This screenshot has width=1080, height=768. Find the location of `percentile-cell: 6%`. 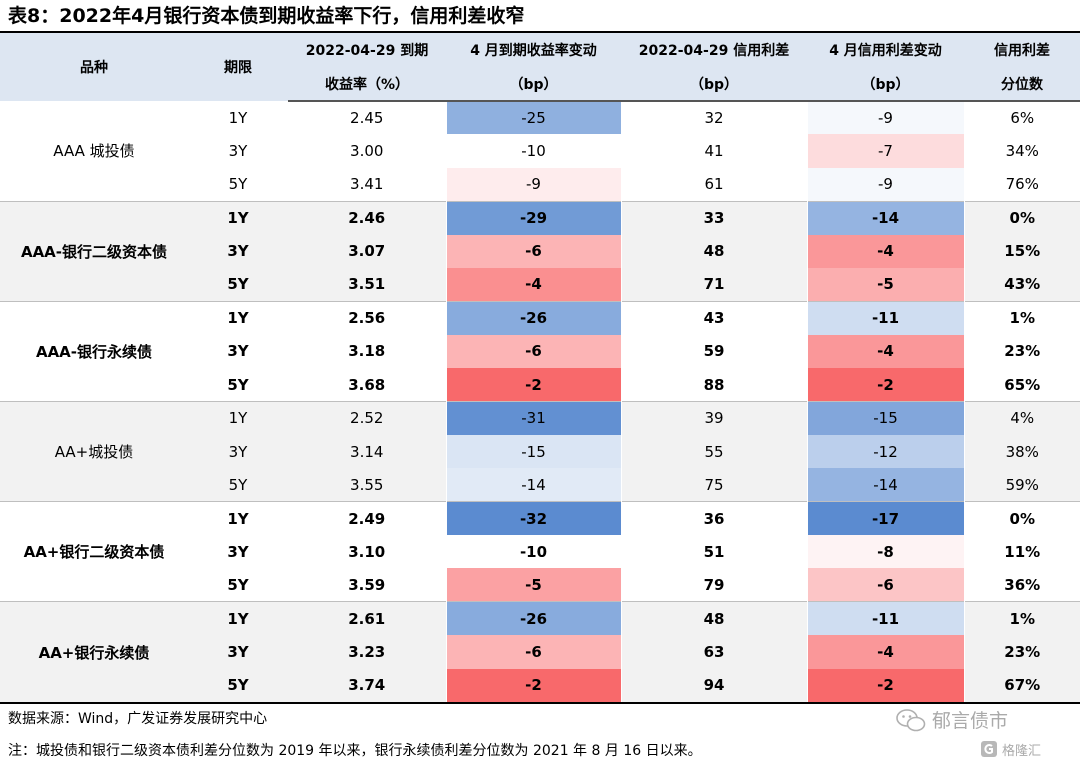

percentile-cell: 6% is located at coordinates (1022, 118).